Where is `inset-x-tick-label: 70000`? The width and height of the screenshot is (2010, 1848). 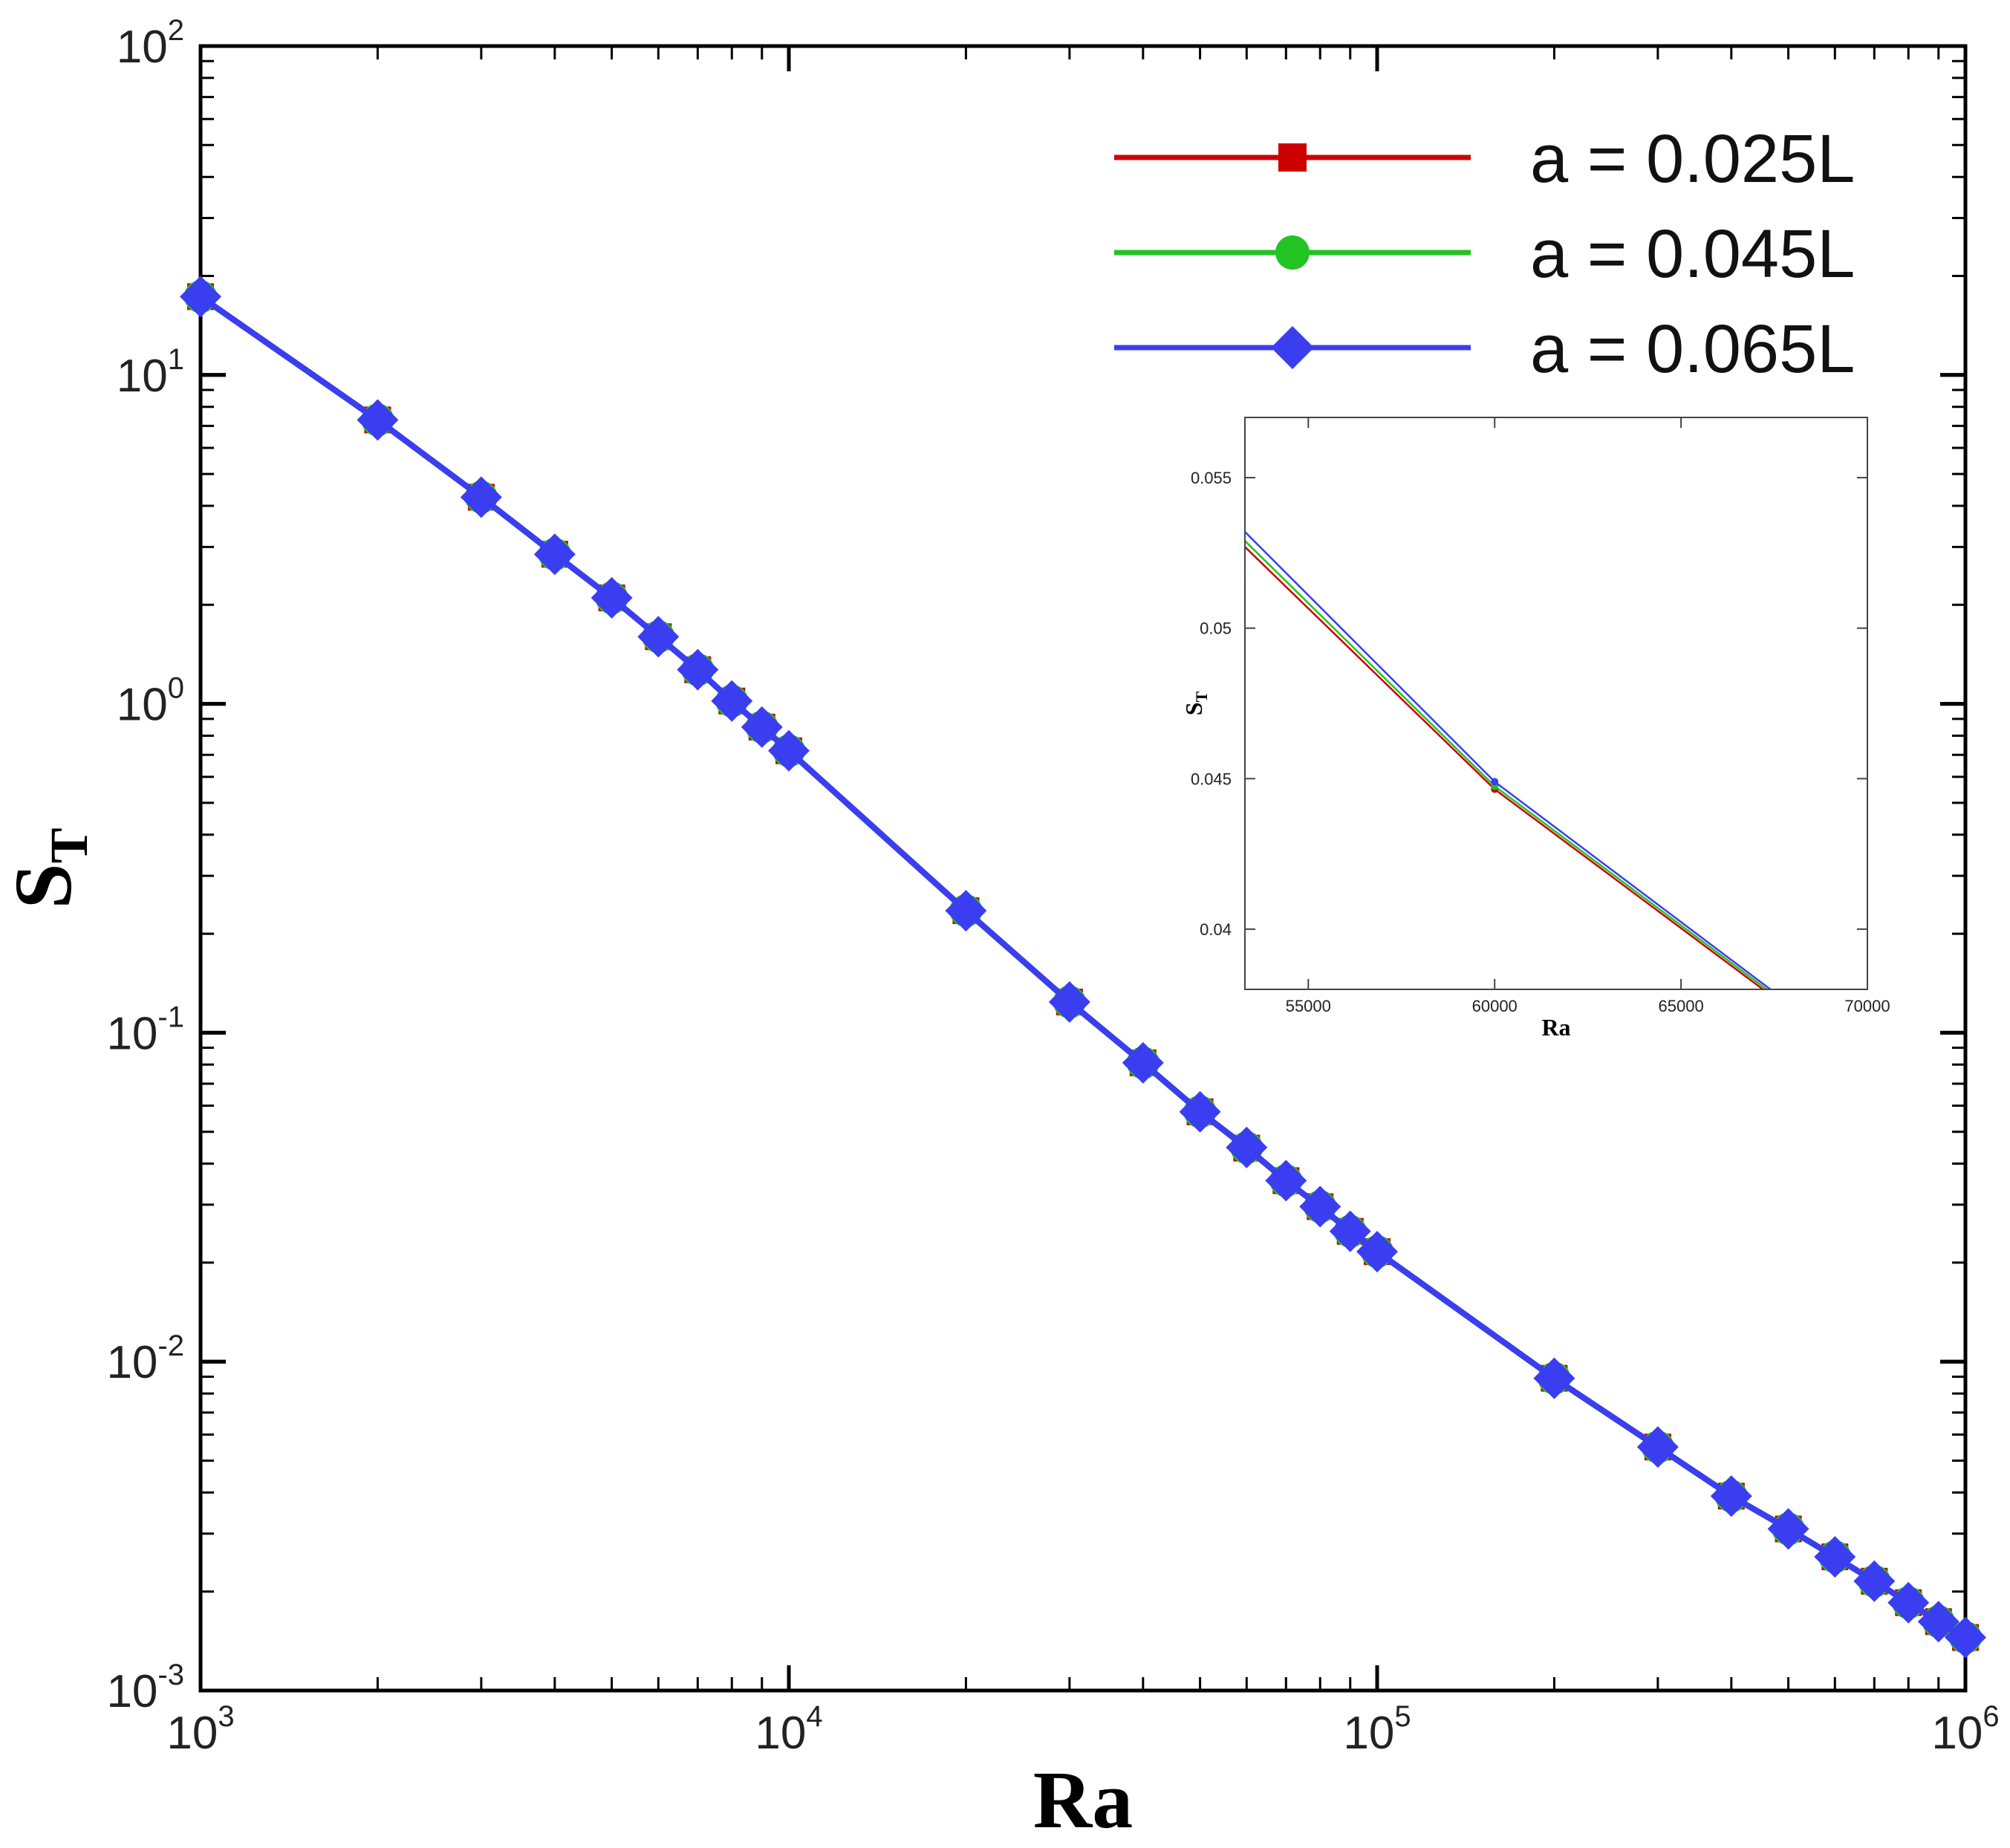 inset-x-tick-label: 70000 is located at coordinates (1867, 1006).